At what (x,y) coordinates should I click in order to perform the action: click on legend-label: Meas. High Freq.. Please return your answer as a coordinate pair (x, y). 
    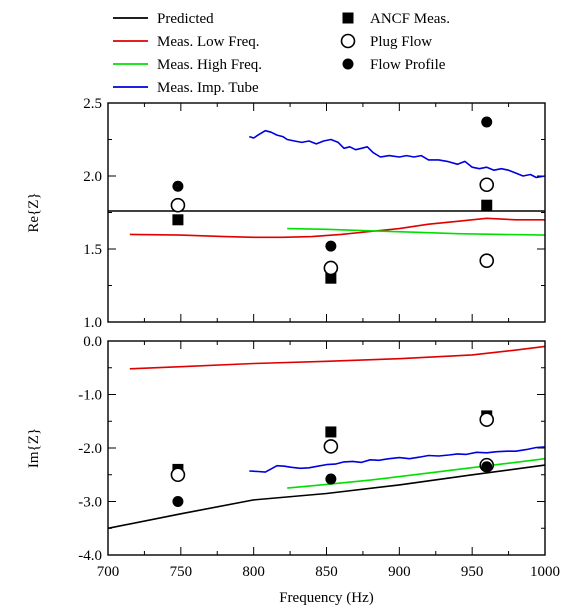
    Looking at the image, I should click on (209, 65).